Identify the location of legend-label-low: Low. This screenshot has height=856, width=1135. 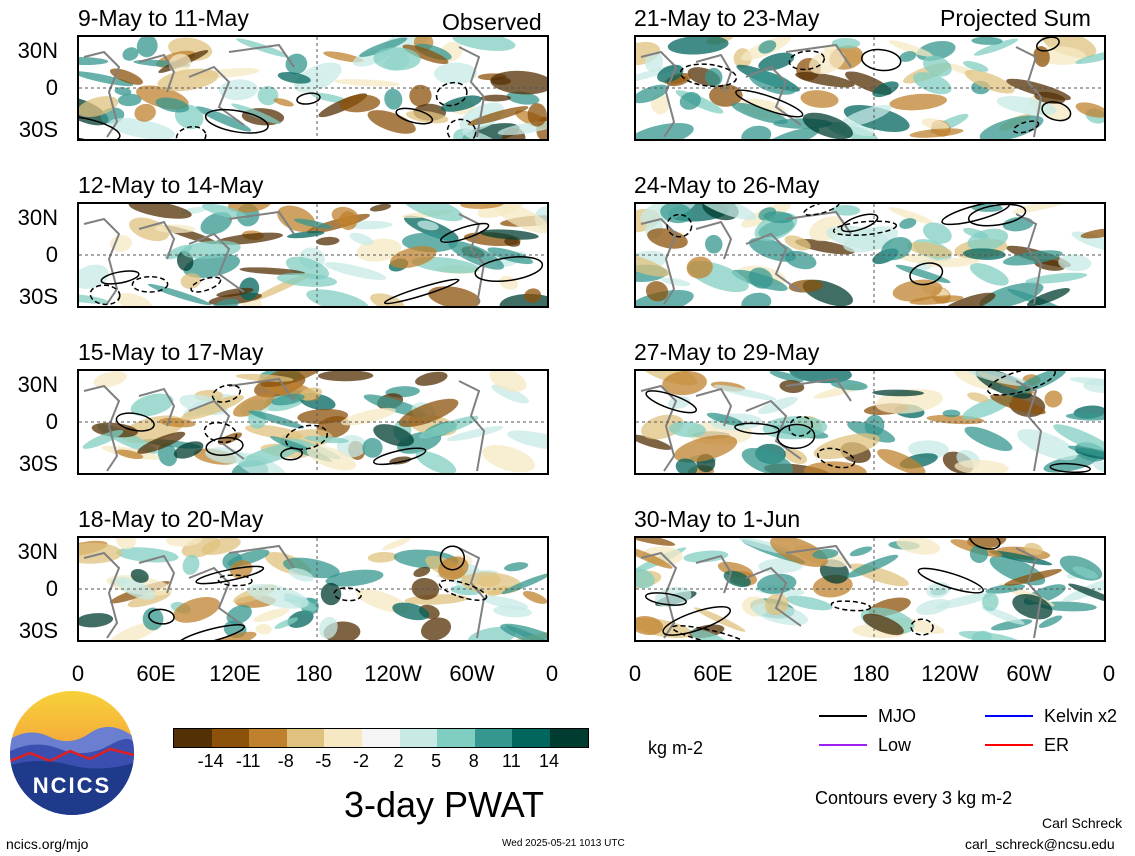
(895, 745).